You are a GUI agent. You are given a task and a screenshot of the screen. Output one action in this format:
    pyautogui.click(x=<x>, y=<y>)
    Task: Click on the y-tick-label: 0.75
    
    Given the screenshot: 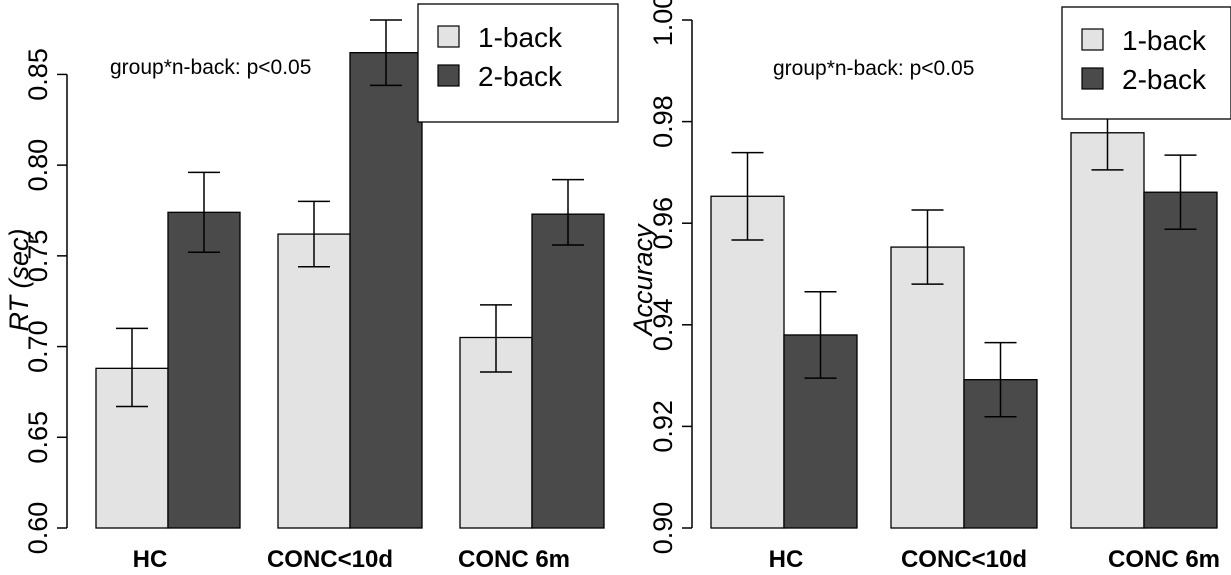 What is the action you would take?
    pyautogui.click(x=38, y=256)
    